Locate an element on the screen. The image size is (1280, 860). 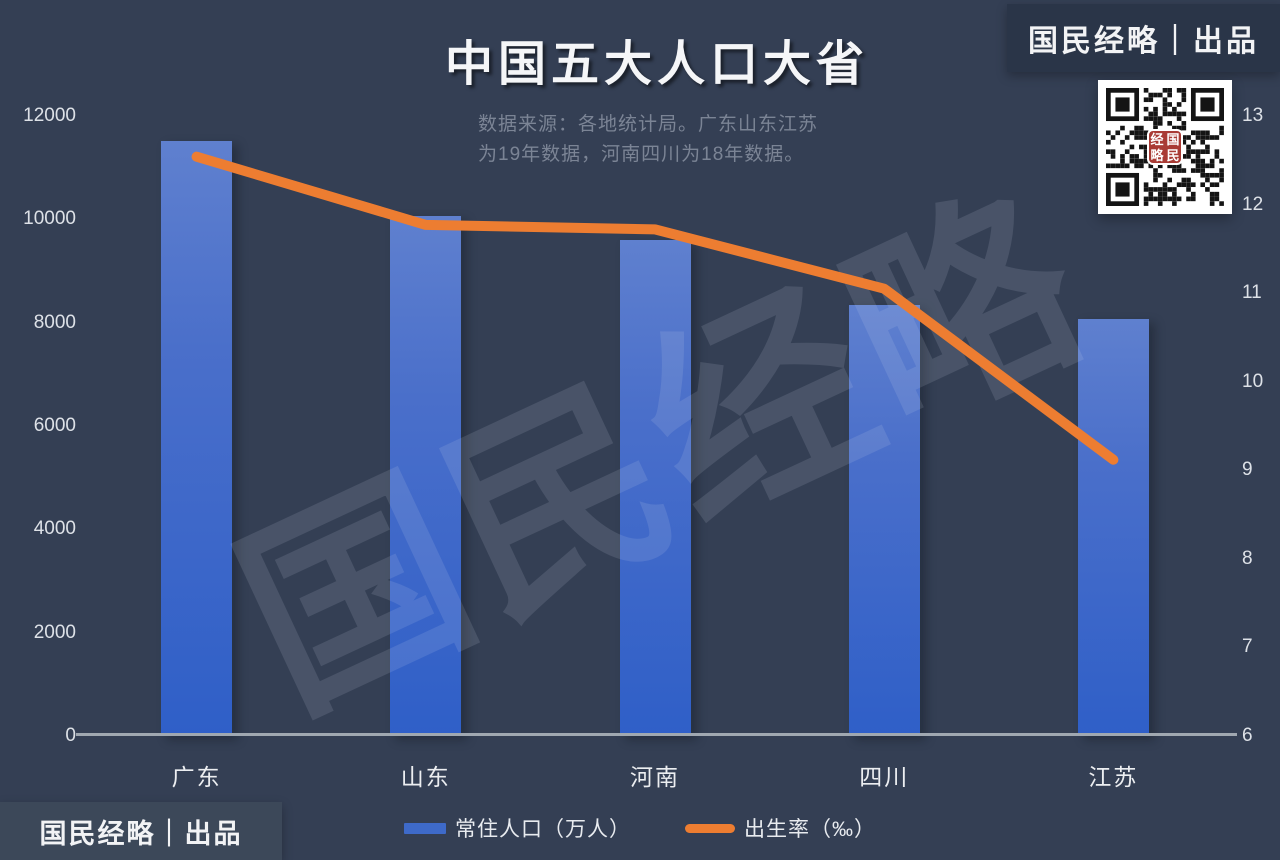
right-axis-tick-label: 10 is located at coordinates (1253, 381).